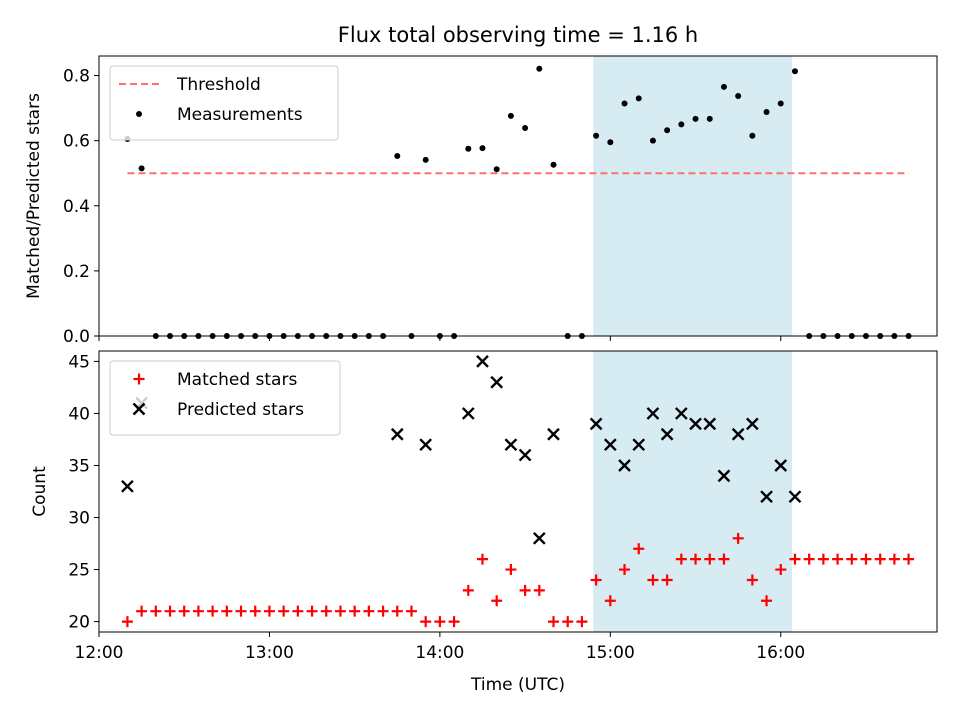  I want to click on legend-label: Matched stars, so click(237, 380).